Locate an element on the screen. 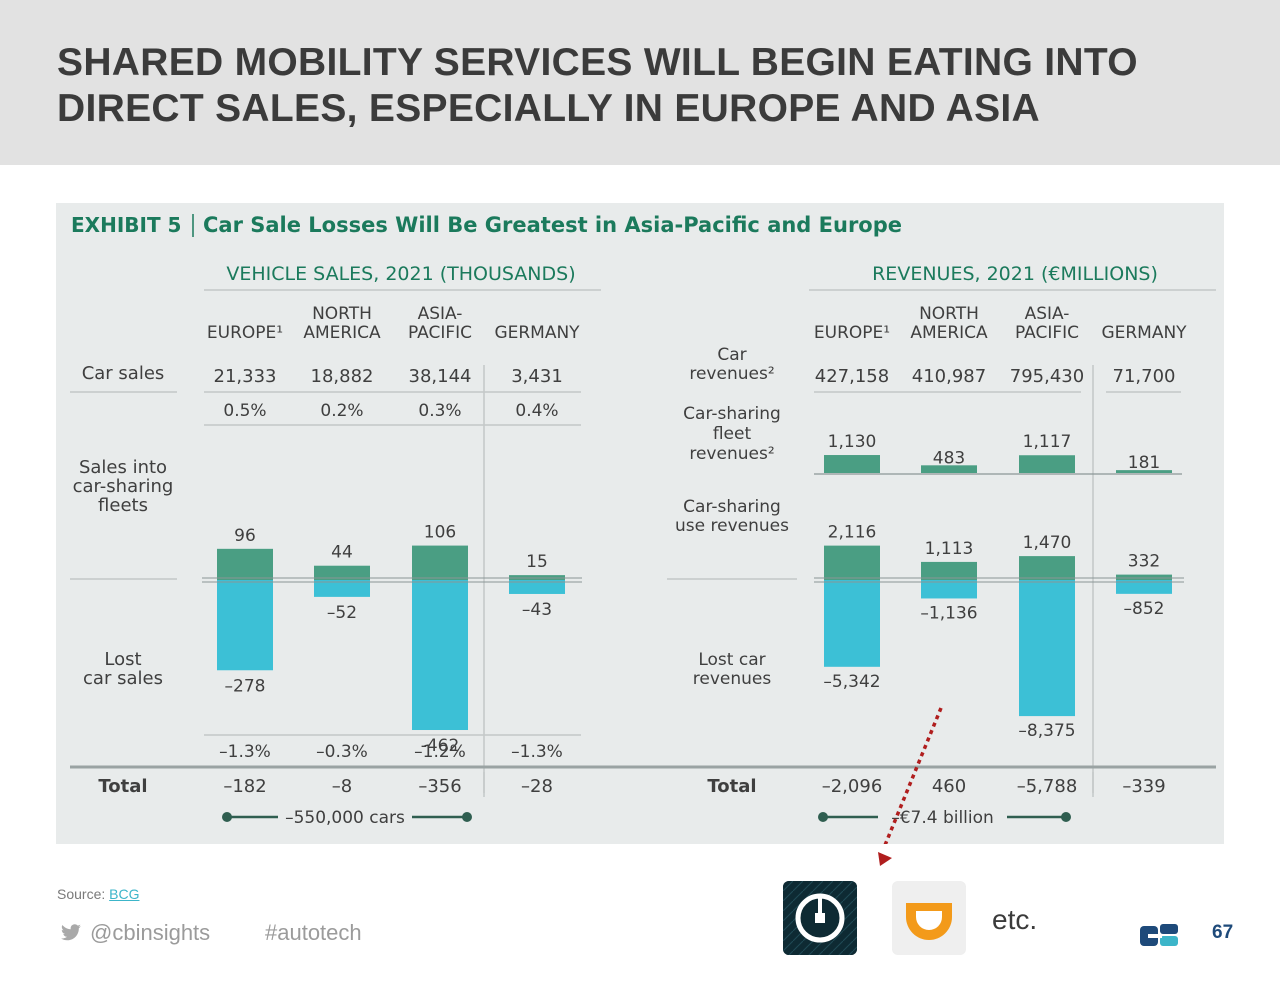 This screenshot has height=989, width=1280. total-value: –182 is located at coordinates (244, 786).